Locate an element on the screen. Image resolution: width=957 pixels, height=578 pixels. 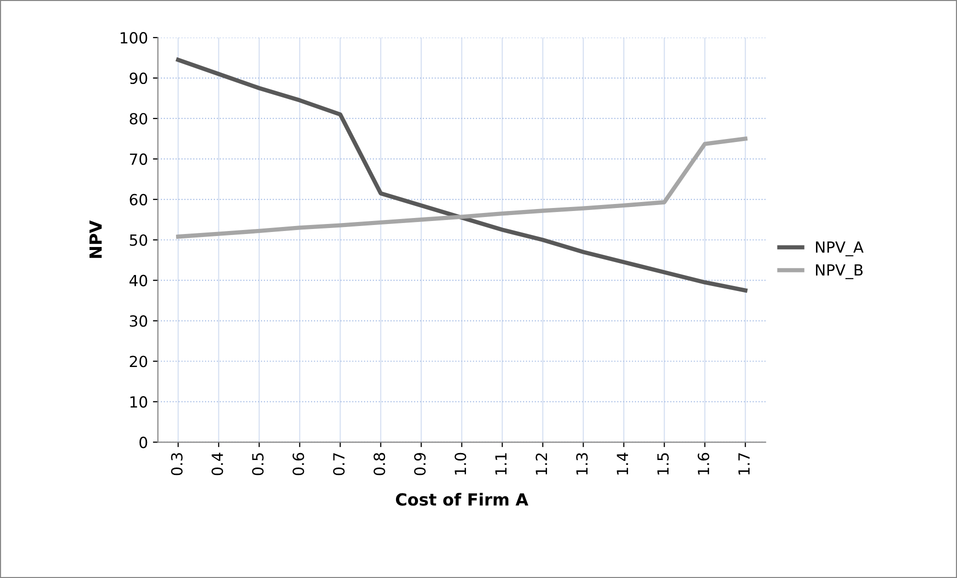
x-tick-label: 1.6 is located at coordinates (704, 463).